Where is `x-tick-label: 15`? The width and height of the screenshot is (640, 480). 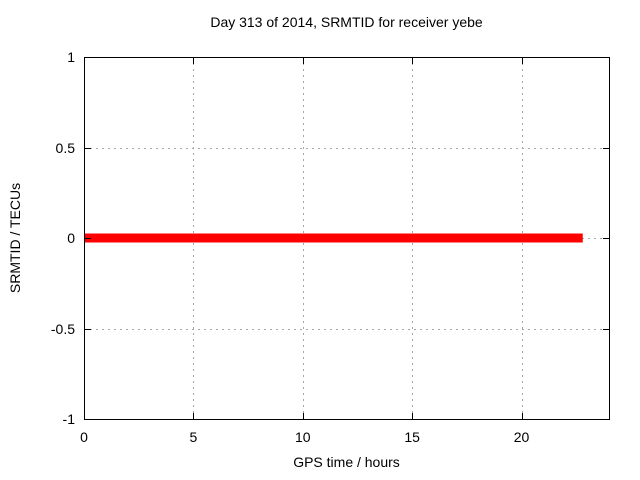 x-tick-label: 15 is located at coordinates (412, 437).